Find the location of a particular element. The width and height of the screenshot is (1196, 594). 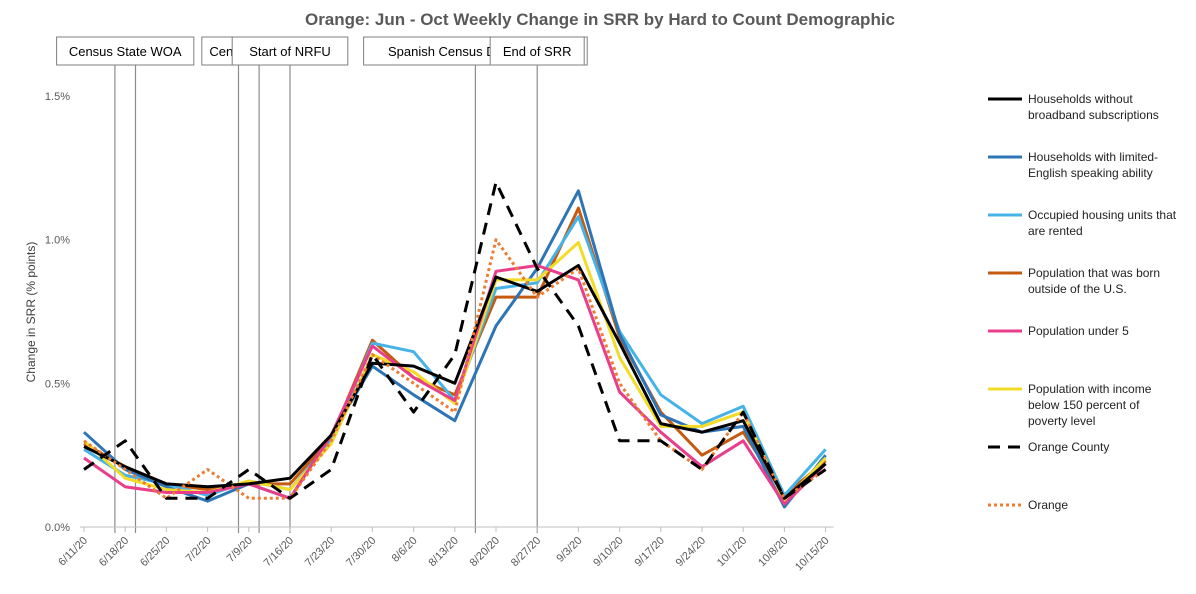

x-tick-label: 6/18/20 is located at coordinates (114, 552).